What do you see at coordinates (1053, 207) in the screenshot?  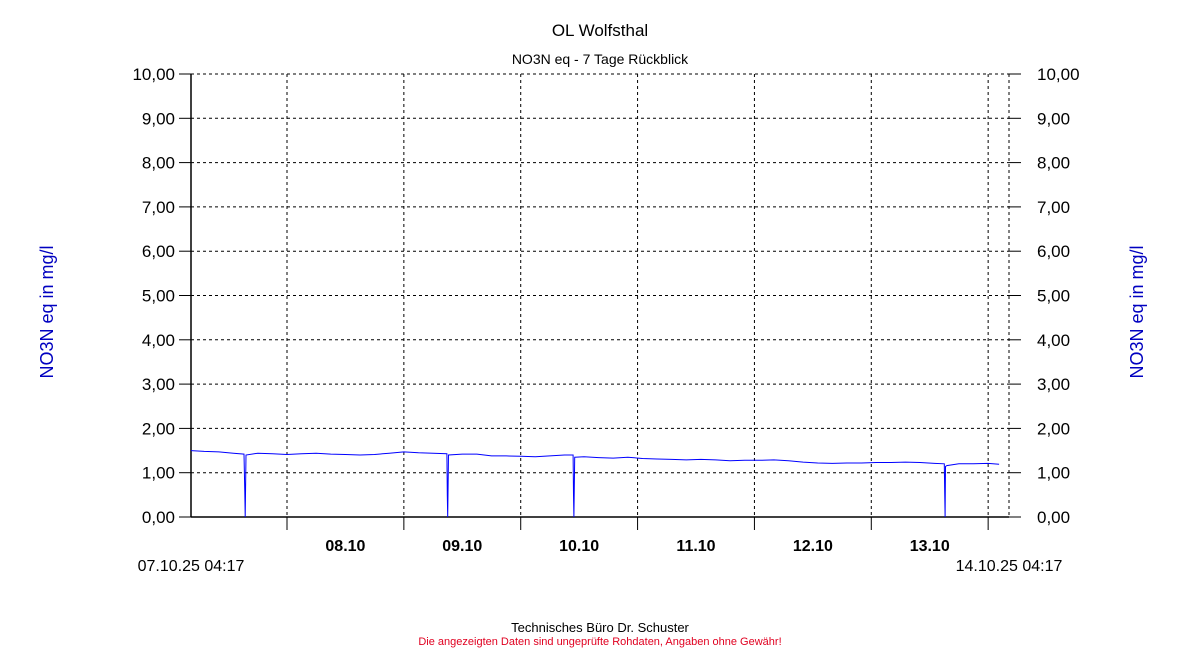 I see `y-tick-label-right: 7,00` at bounding box center [1053, 207].